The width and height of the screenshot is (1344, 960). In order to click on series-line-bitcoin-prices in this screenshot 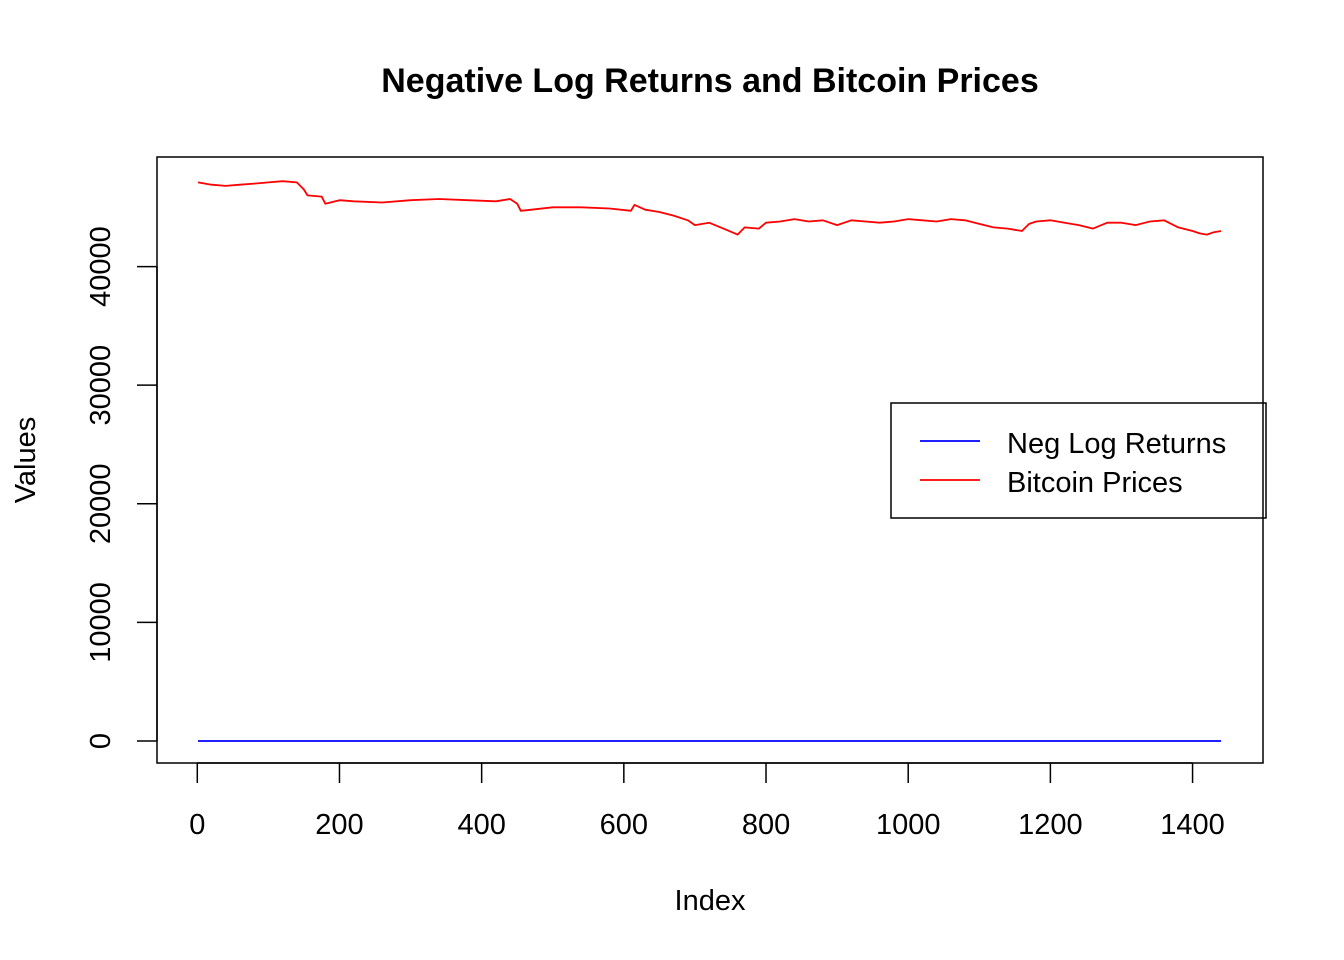, I will do `click(709, 208)`.